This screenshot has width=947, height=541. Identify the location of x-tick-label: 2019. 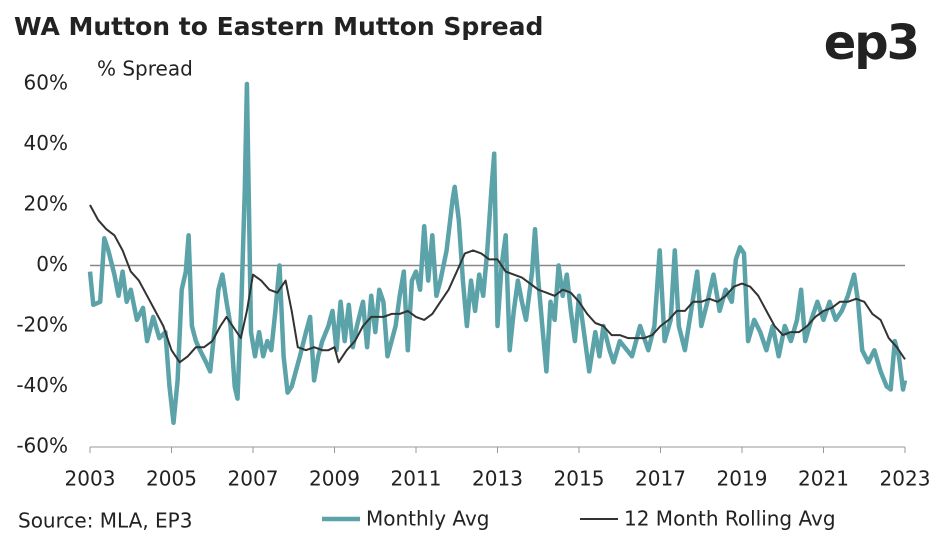
(742, 479).